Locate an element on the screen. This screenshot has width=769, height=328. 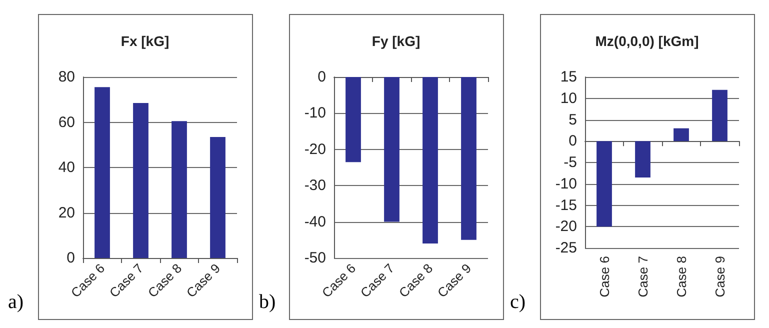
x-tick-label: Case 7 is located at coordinates (642, 277).